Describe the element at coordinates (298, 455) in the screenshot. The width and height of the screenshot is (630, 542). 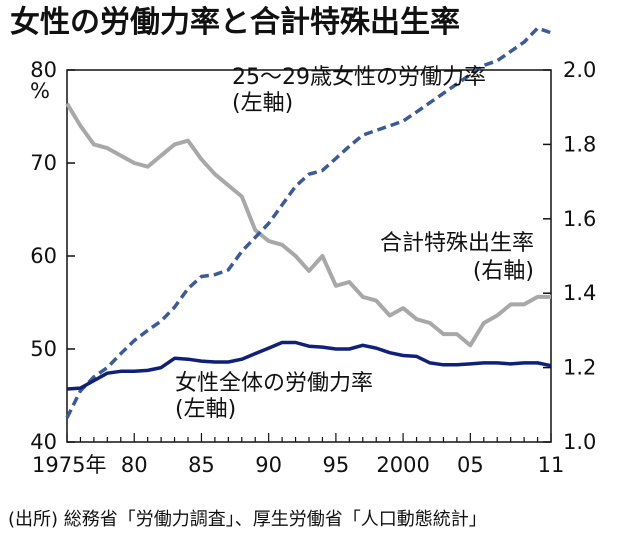
I see `x-axis: 1975年 80 85 90 95 2000 05 11` at that location.